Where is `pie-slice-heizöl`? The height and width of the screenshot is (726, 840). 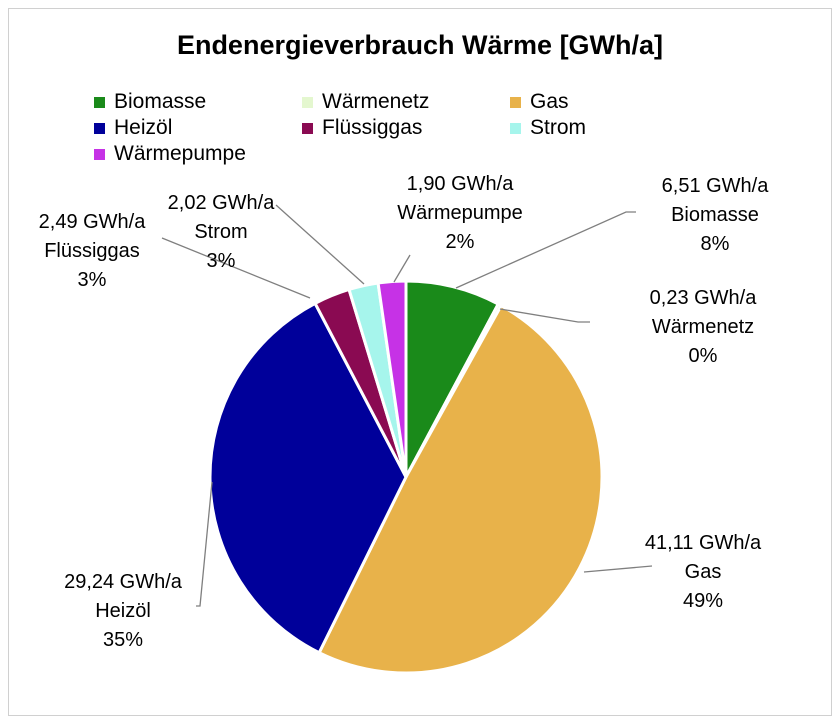 pie-slice-heizöl is located at coordinates (308, 478).